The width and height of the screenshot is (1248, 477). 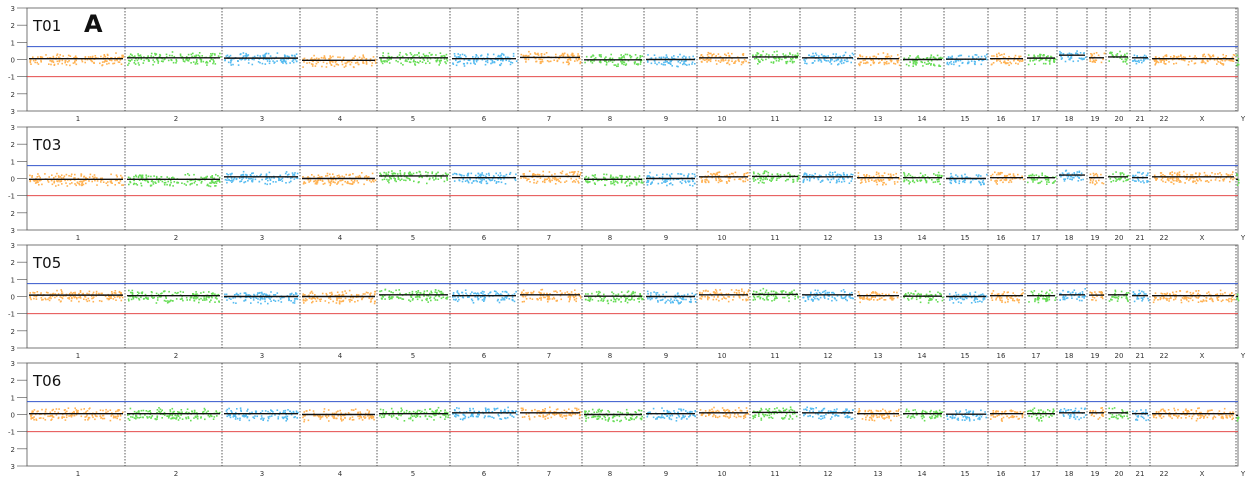 I want to click on y-tick-label: -1, so click(x=11, y=78).